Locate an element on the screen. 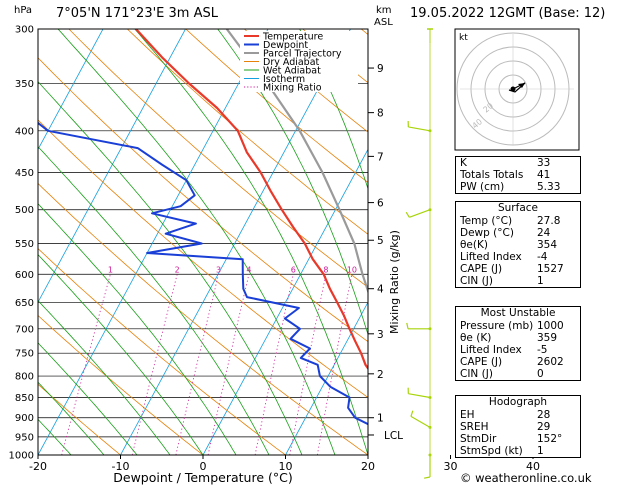 This screenshot has width=629, height=486. index-label: K is located at coordinates (463, 163).